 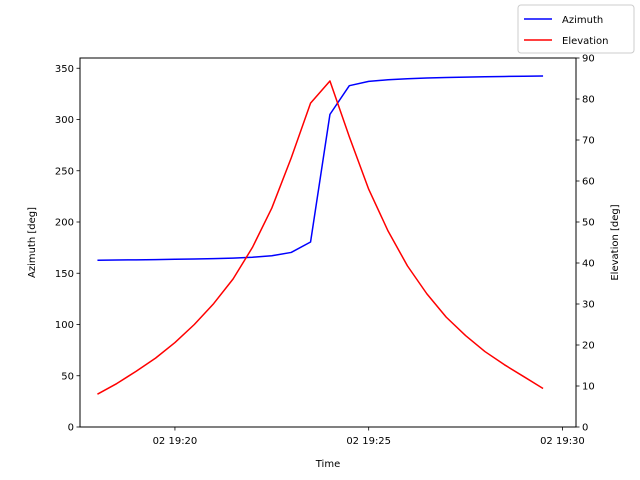 I want to click on x-tick-label: 02 19:20, so click(x=175, y=441).